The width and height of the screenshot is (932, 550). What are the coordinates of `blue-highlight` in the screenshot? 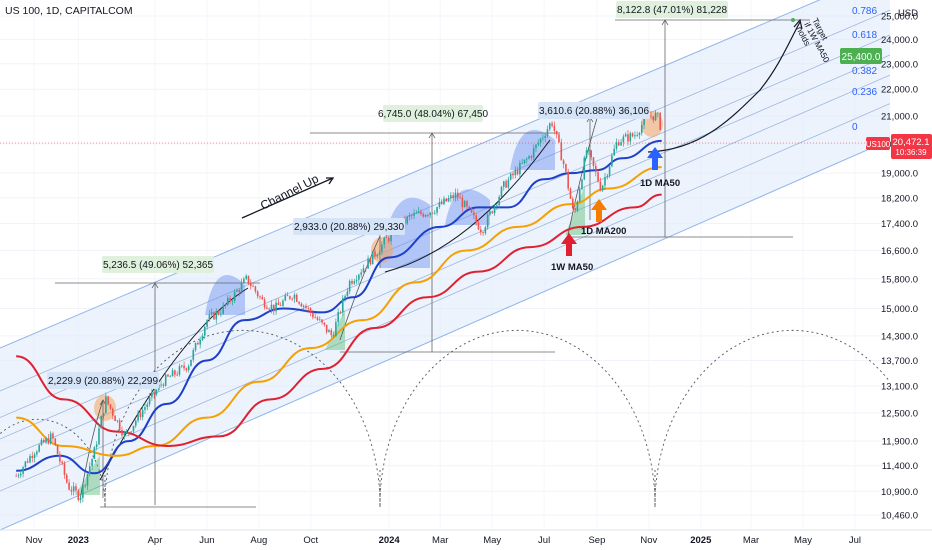 It's located at (532, 150).